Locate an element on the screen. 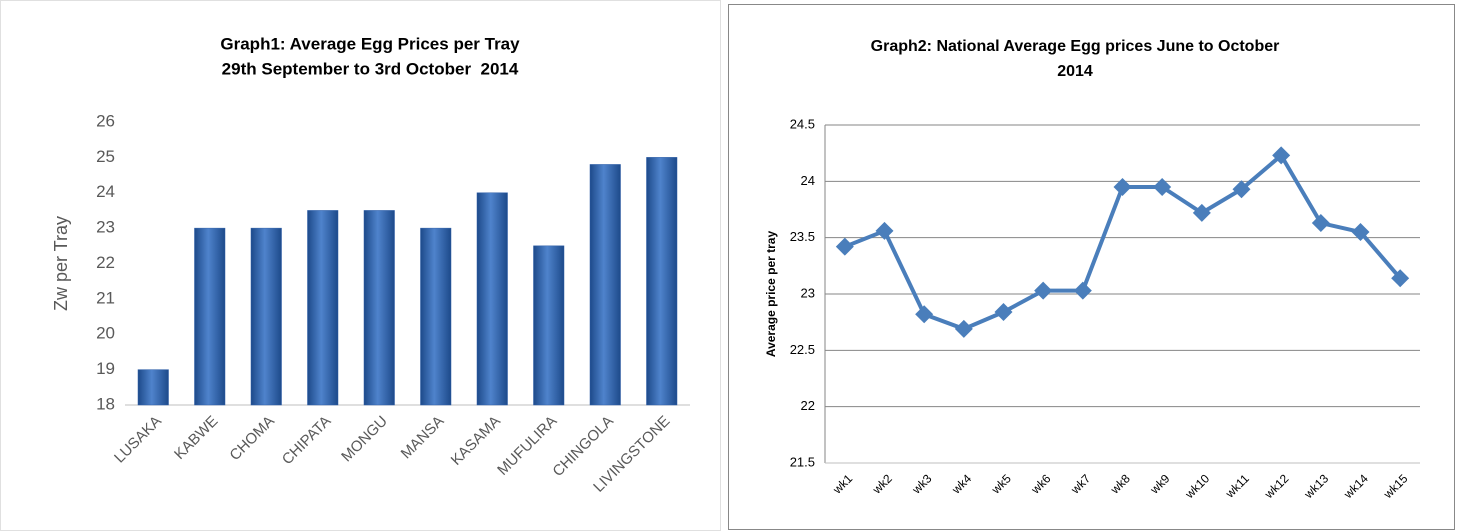 The image size is (1457, 531). chart-title: 29th September to 3rd October 2014 is located at coordinates (370, 68).